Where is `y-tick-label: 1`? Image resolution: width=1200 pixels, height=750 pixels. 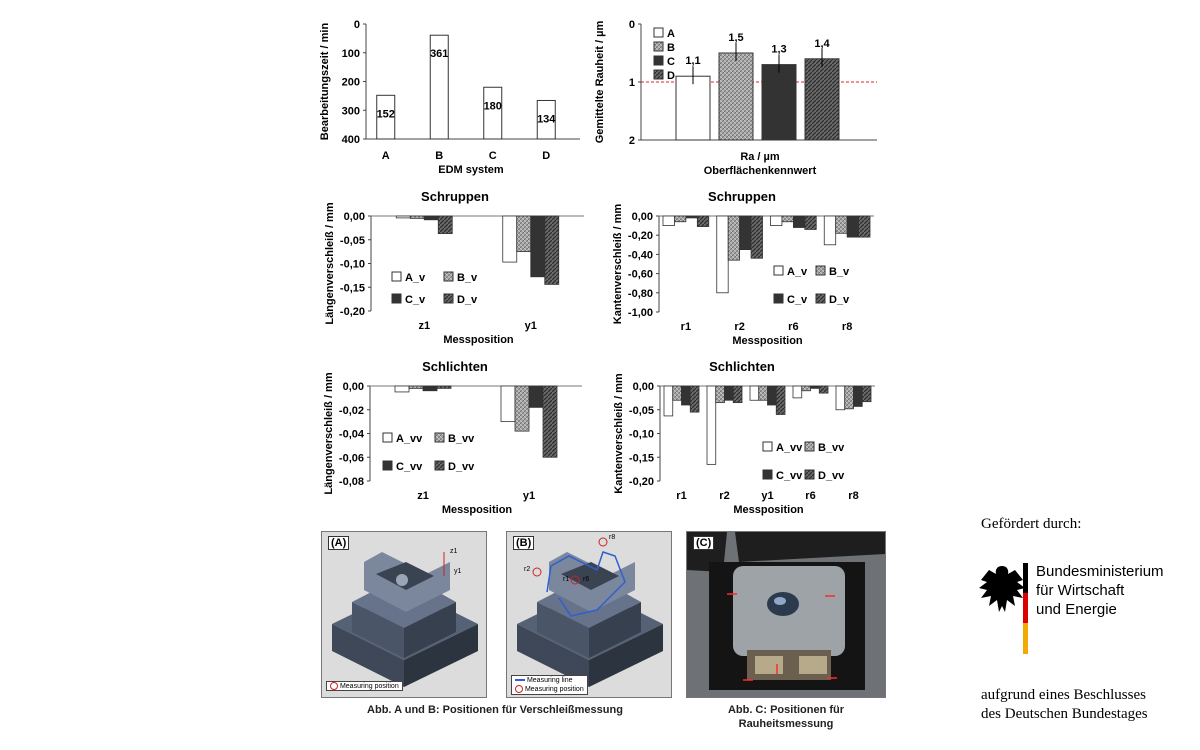
y-tick-label: 1 is located at coordinates (632, 83).